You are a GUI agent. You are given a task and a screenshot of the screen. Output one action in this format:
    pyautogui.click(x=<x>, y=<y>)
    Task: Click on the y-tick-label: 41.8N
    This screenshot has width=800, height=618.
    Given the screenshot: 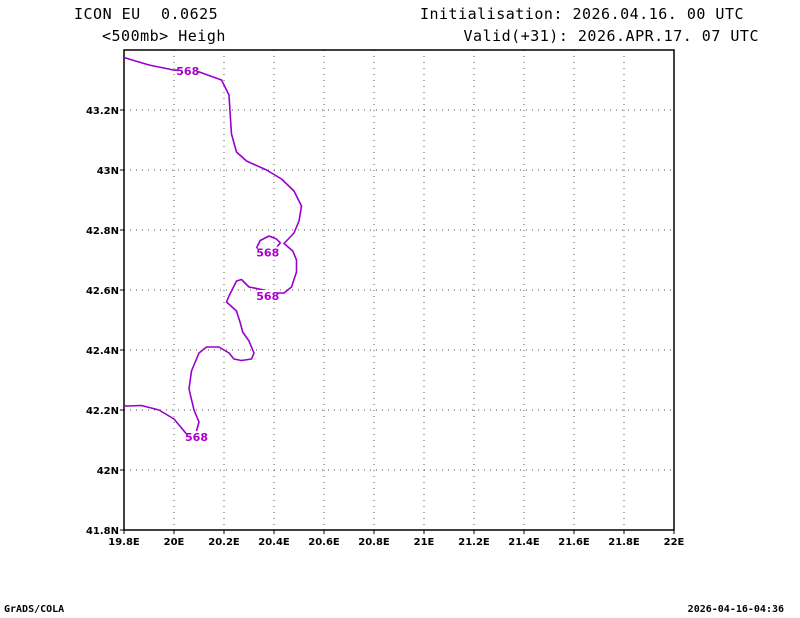 What is the action you would take?
    pyautogui.click(x=102, y=531)
    